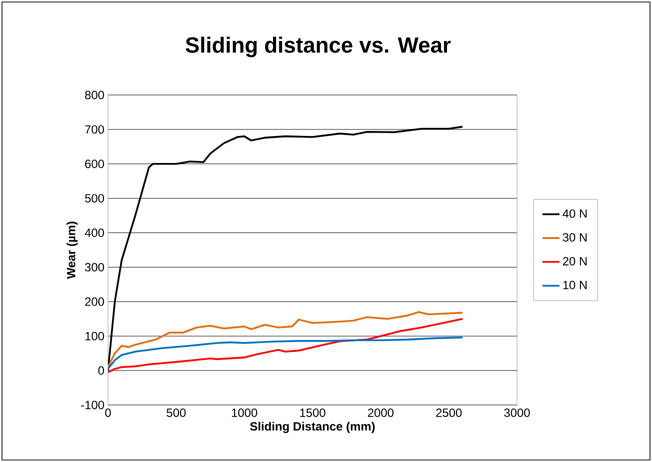 Image resolution: width=652 pixels, height=462 pixels. Describe the element at coordinates (94, 198) in the screenshot. I see `y-tick-label: 500` at that location.